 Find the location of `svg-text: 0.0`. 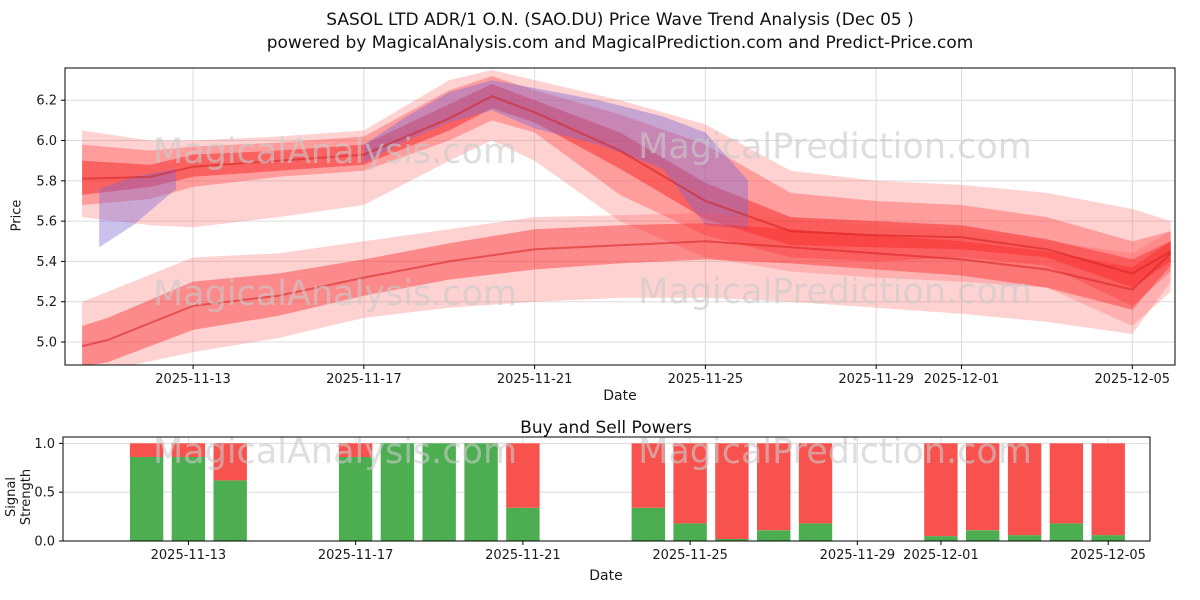

svg-text: 0.0 is located at coordinates (44, 542).